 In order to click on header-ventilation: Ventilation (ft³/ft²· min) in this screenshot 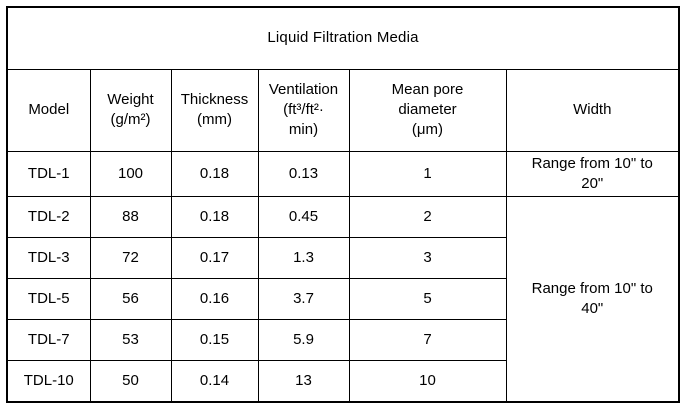, I will do `click(303, 110)`.